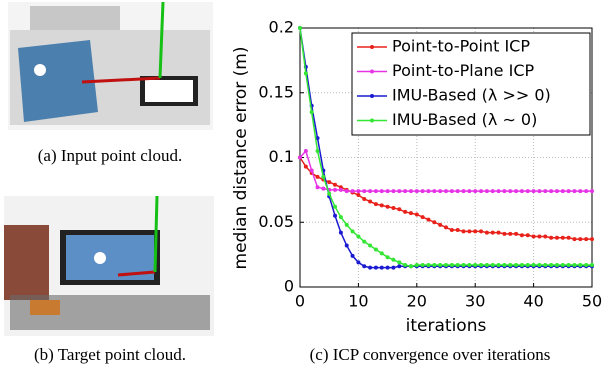  Describe the element at coordinates (372, 71) in the screenshot. I see `legend-marker` at that location.